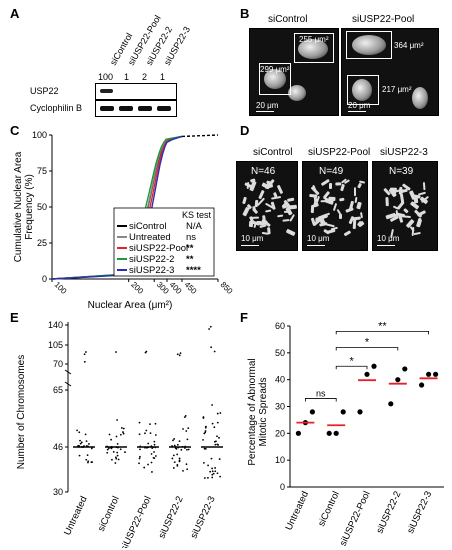  I want to click on panel-label-c: C, so click(15, 130).